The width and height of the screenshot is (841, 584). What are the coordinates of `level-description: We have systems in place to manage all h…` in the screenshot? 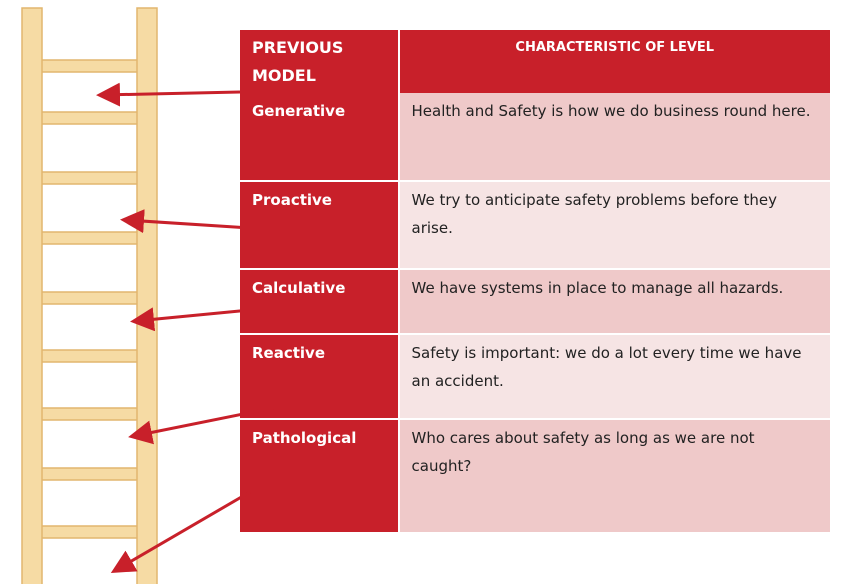 It's located at (614, 301).